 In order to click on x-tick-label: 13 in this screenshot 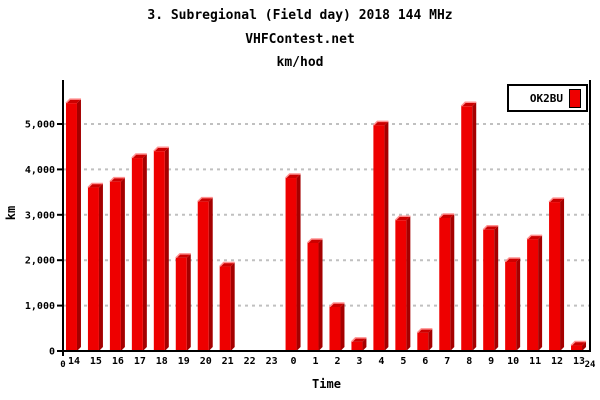, I will do `click(579, 361)`.